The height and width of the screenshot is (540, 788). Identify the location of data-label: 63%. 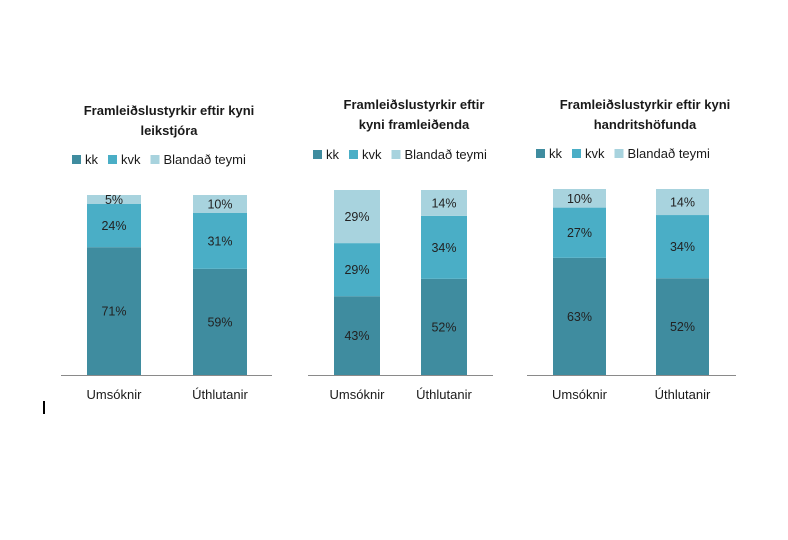
(579, 317).